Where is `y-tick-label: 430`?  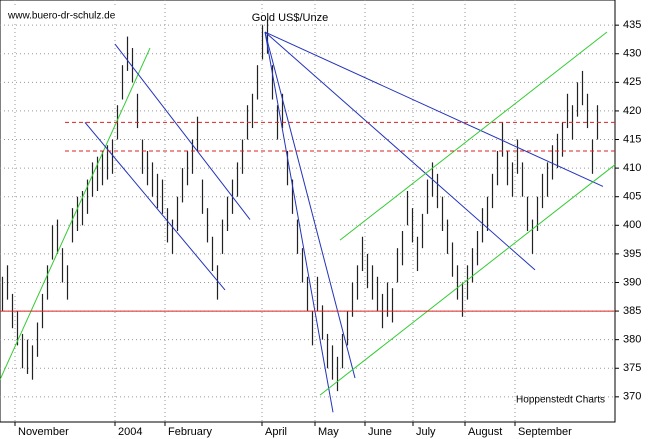
y-tick-label: 430 is located at coordinates (632, 54).